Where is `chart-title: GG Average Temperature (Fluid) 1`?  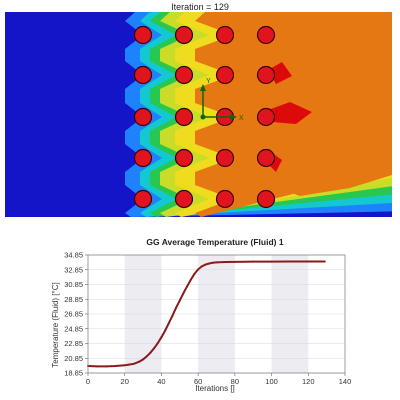
chart-title: GG Average Temperature (Fluid) 1 is located at coordinates (214, 242).